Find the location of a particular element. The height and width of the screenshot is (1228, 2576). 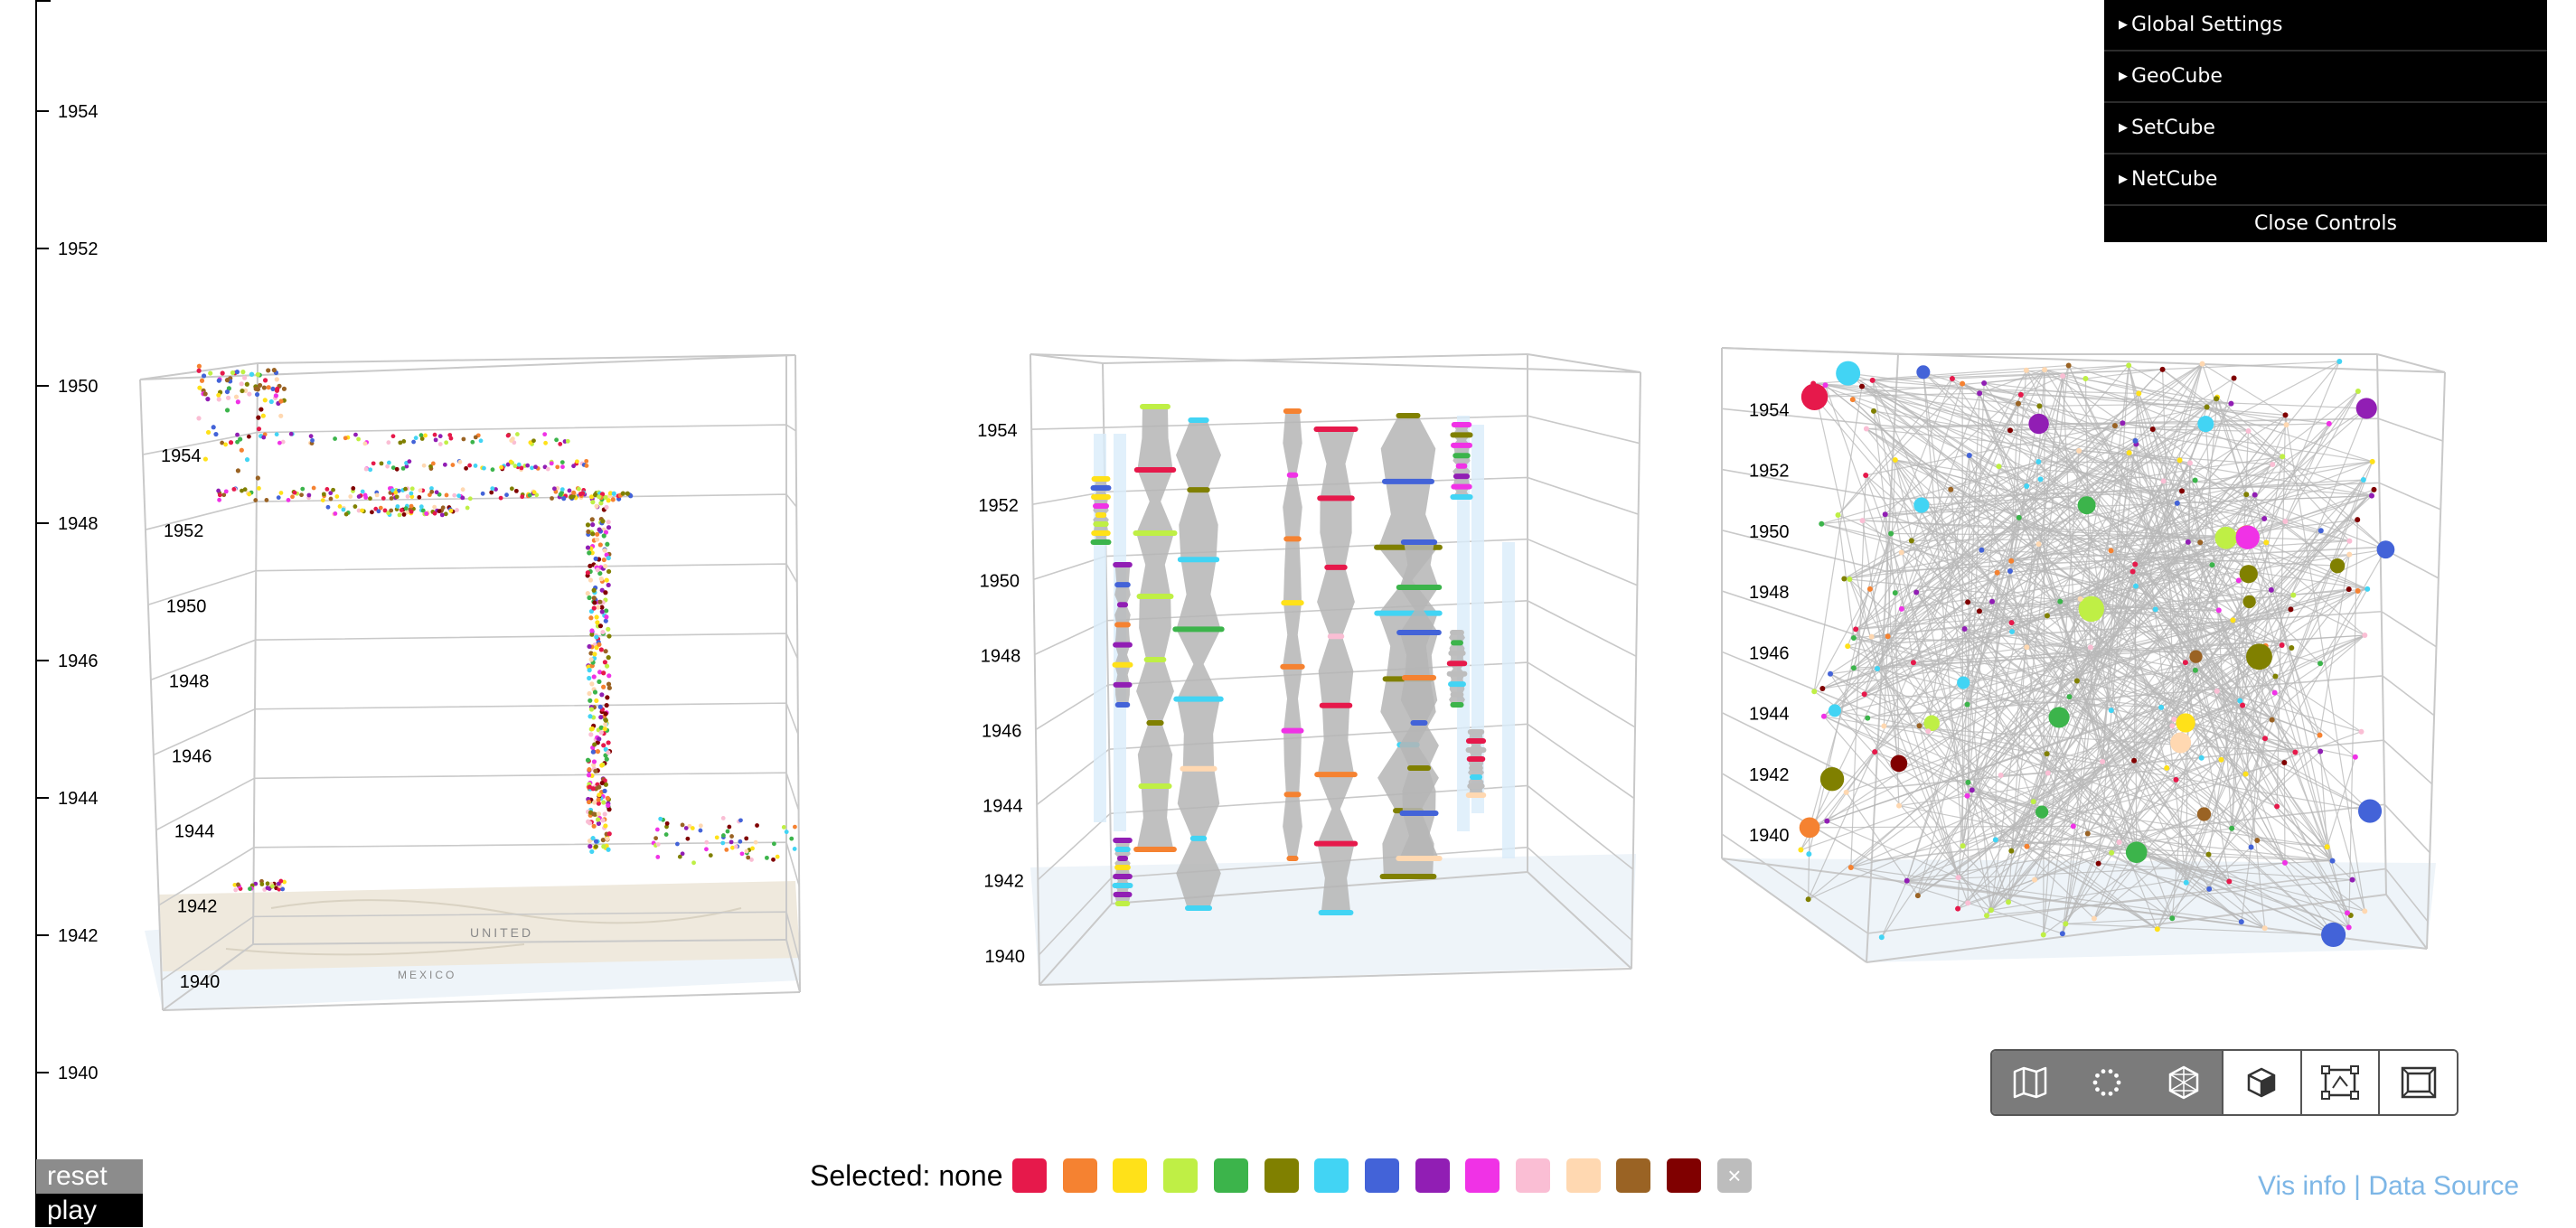

color-swatch is located at coordinates (1533, 1175).